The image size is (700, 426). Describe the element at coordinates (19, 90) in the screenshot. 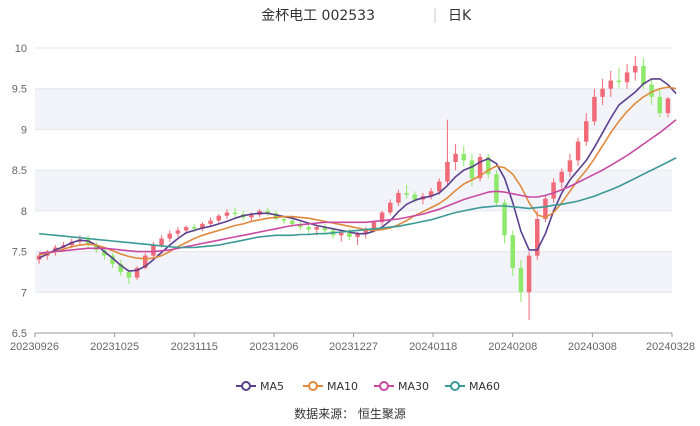

I see `y-tick-label: 9.5` at that location.